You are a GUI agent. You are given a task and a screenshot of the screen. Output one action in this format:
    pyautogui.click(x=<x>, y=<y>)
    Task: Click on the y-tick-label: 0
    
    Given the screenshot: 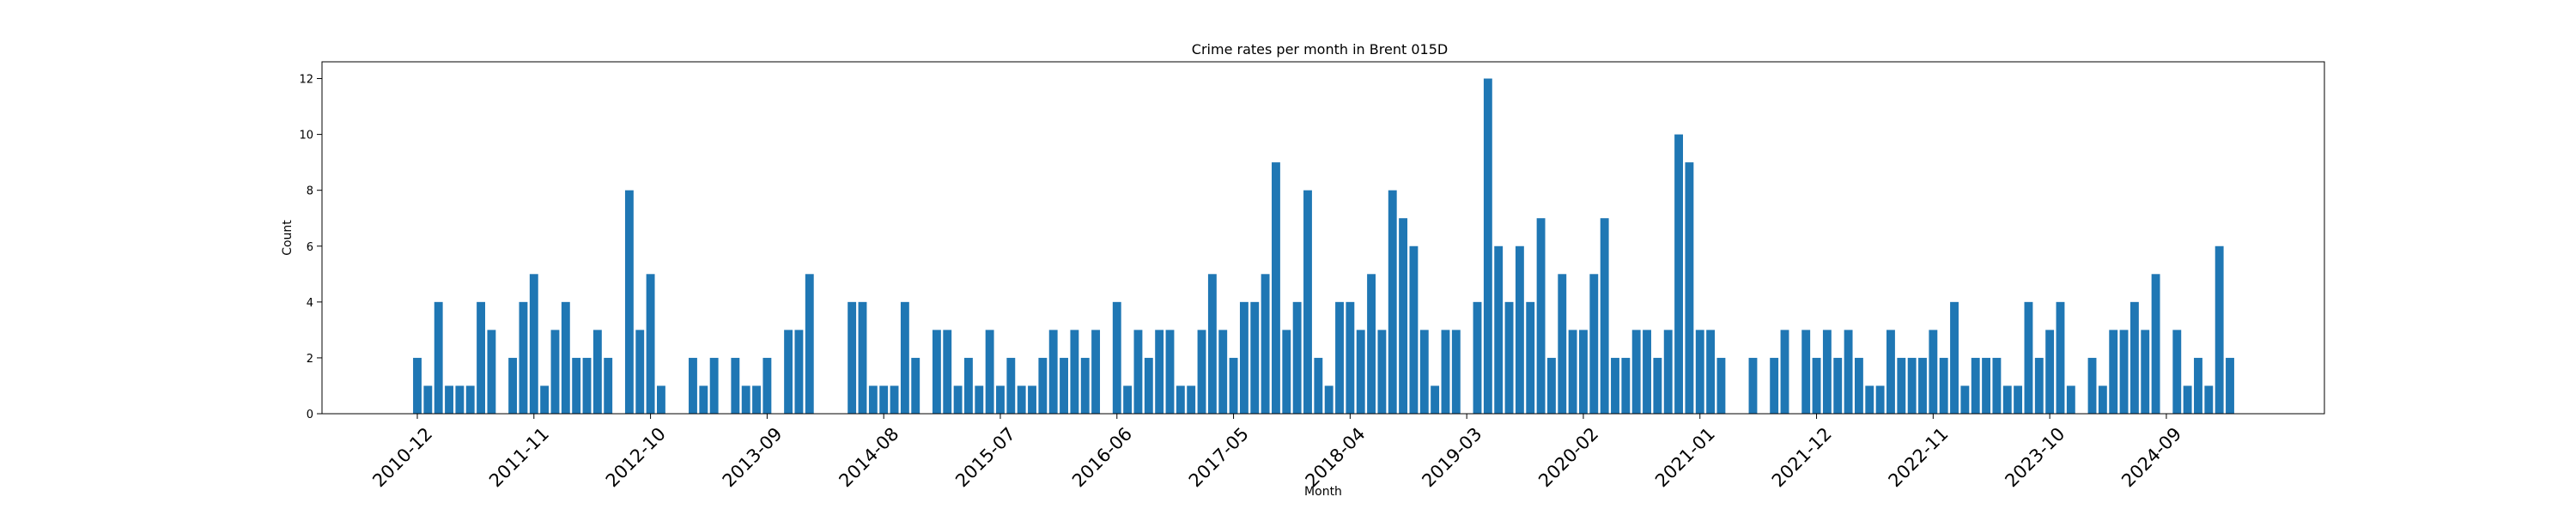 What is the action you would take?
    pyautogui.click(x=310, y=415)
    